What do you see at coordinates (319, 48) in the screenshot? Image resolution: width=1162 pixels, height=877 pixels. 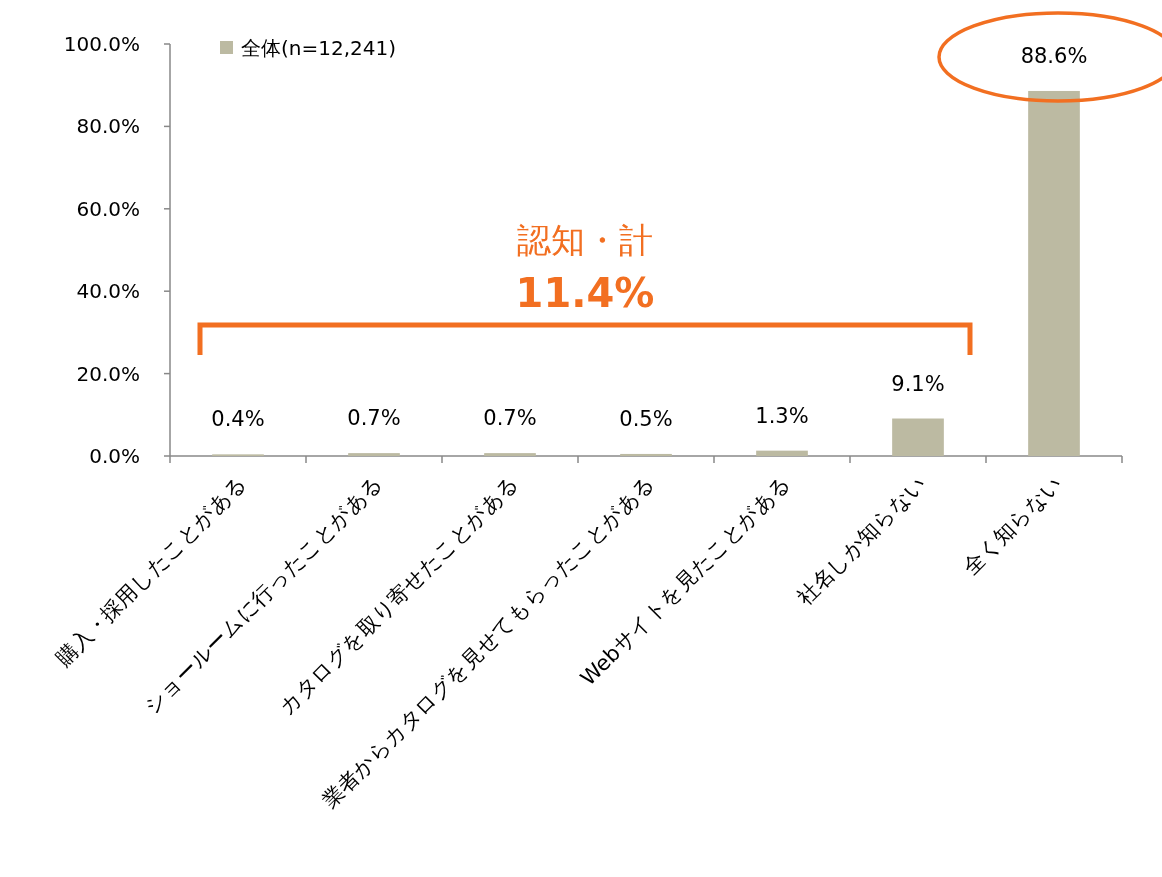 I see `legend-label: 全体(n=12,241)` at bounding box center [319, 48].